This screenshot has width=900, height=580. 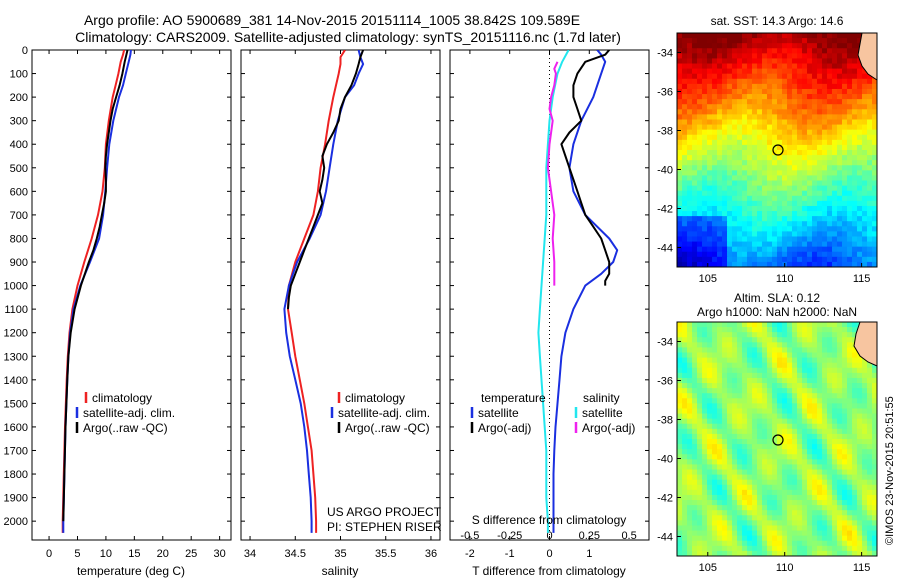 What do you see at coordinates (385, 554) in the screenshot?
I see `x-tick-label: 35.5` at bounding box center [385, 554].